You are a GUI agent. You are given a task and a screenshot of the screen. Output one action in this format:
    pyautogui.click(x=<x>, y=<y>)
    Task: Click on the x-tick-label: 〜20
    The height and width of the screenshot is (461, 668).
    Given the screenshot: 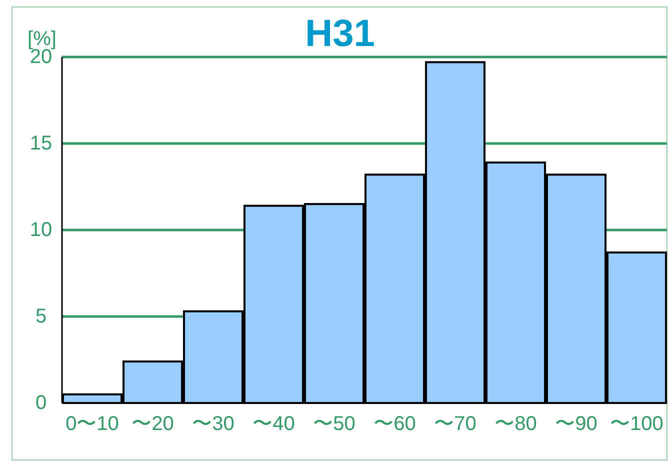 What is the action you would take?
    pyautogui.click(x=153, y=424)
    